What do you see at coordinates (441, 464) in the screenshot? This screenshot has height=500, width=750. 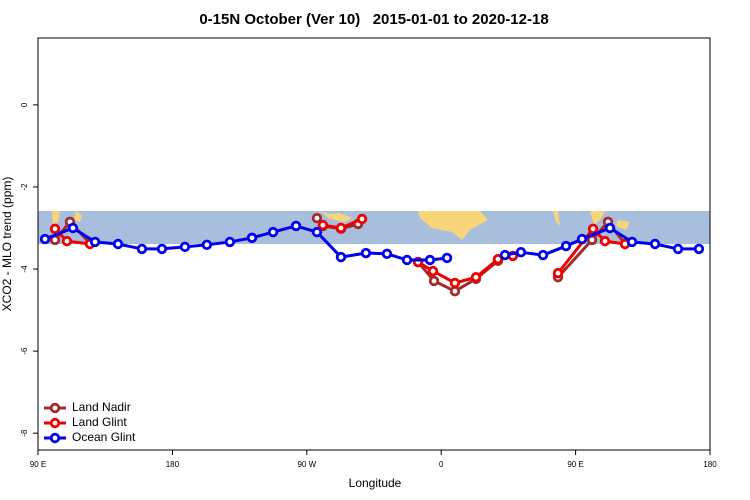 I see `x-tick-label: 0` at bounding box center [441, 464].